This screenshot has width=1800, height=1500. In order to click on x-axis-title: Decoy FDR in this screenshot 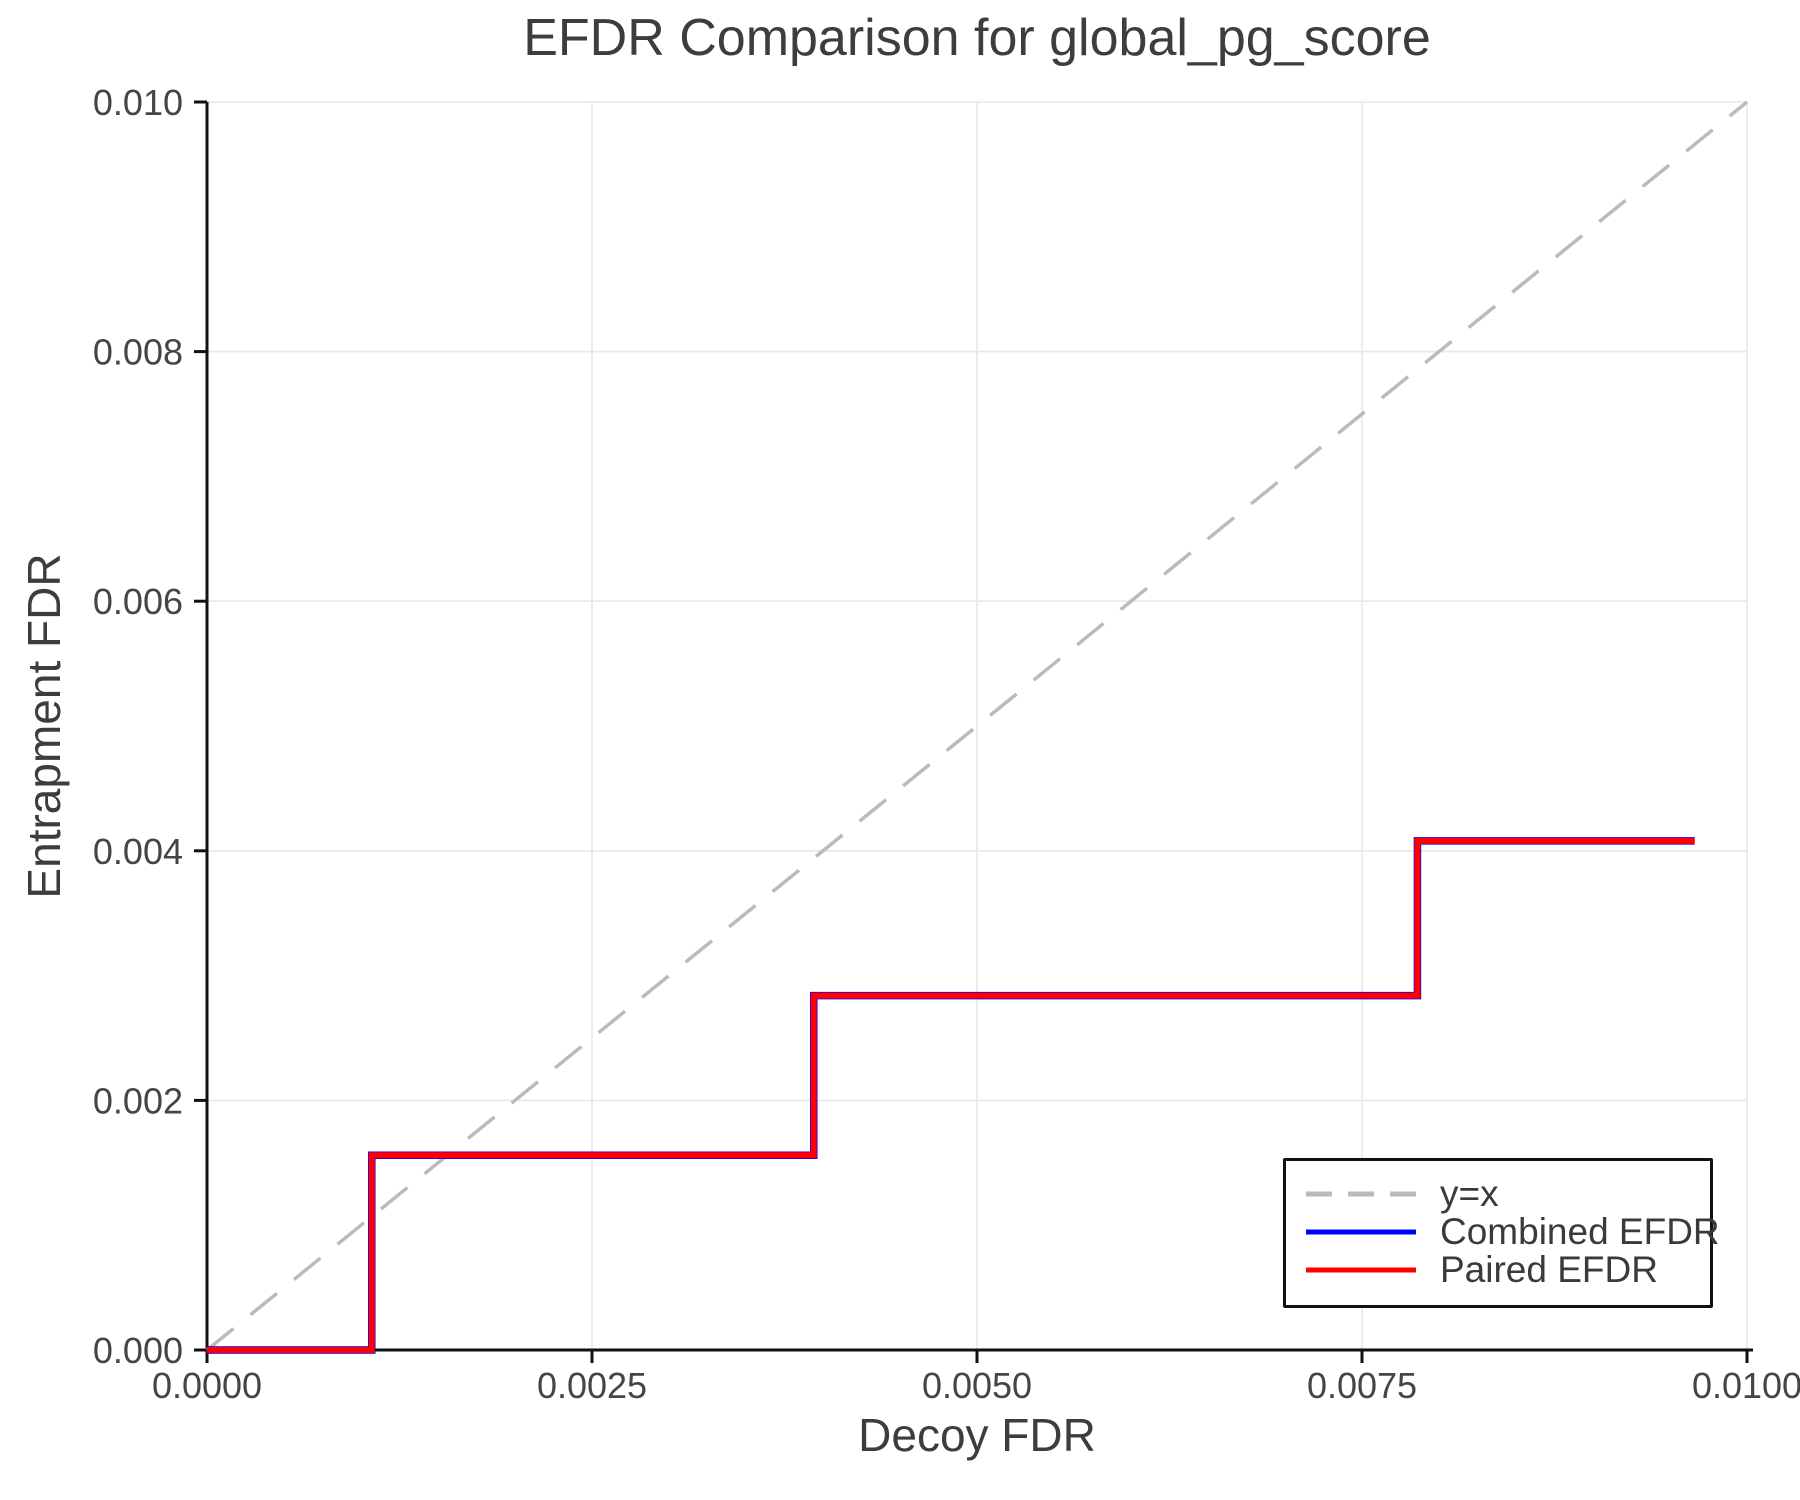, I will do `click(977, 1435)`.